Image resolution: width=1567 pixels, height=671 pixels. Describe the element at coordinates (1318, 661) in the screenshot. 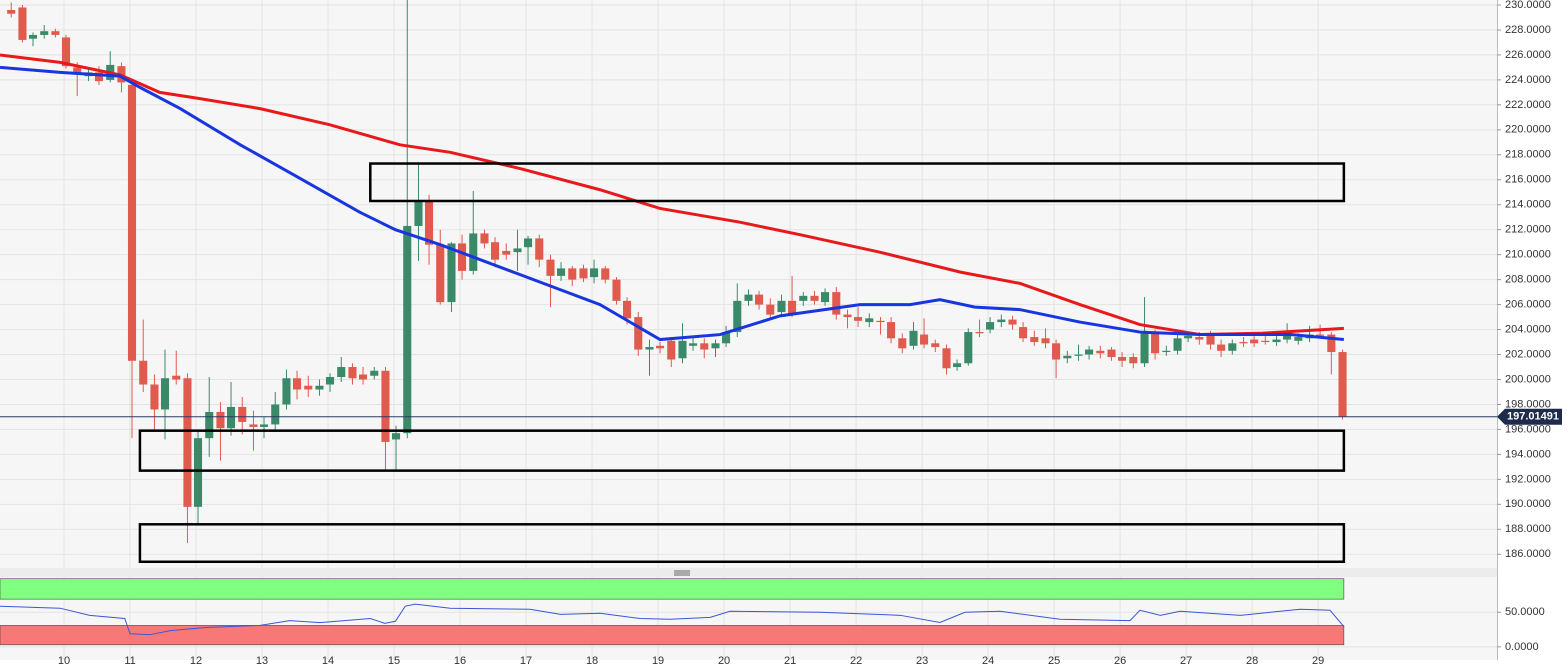

I see `x-tick-label: 29` at that location.